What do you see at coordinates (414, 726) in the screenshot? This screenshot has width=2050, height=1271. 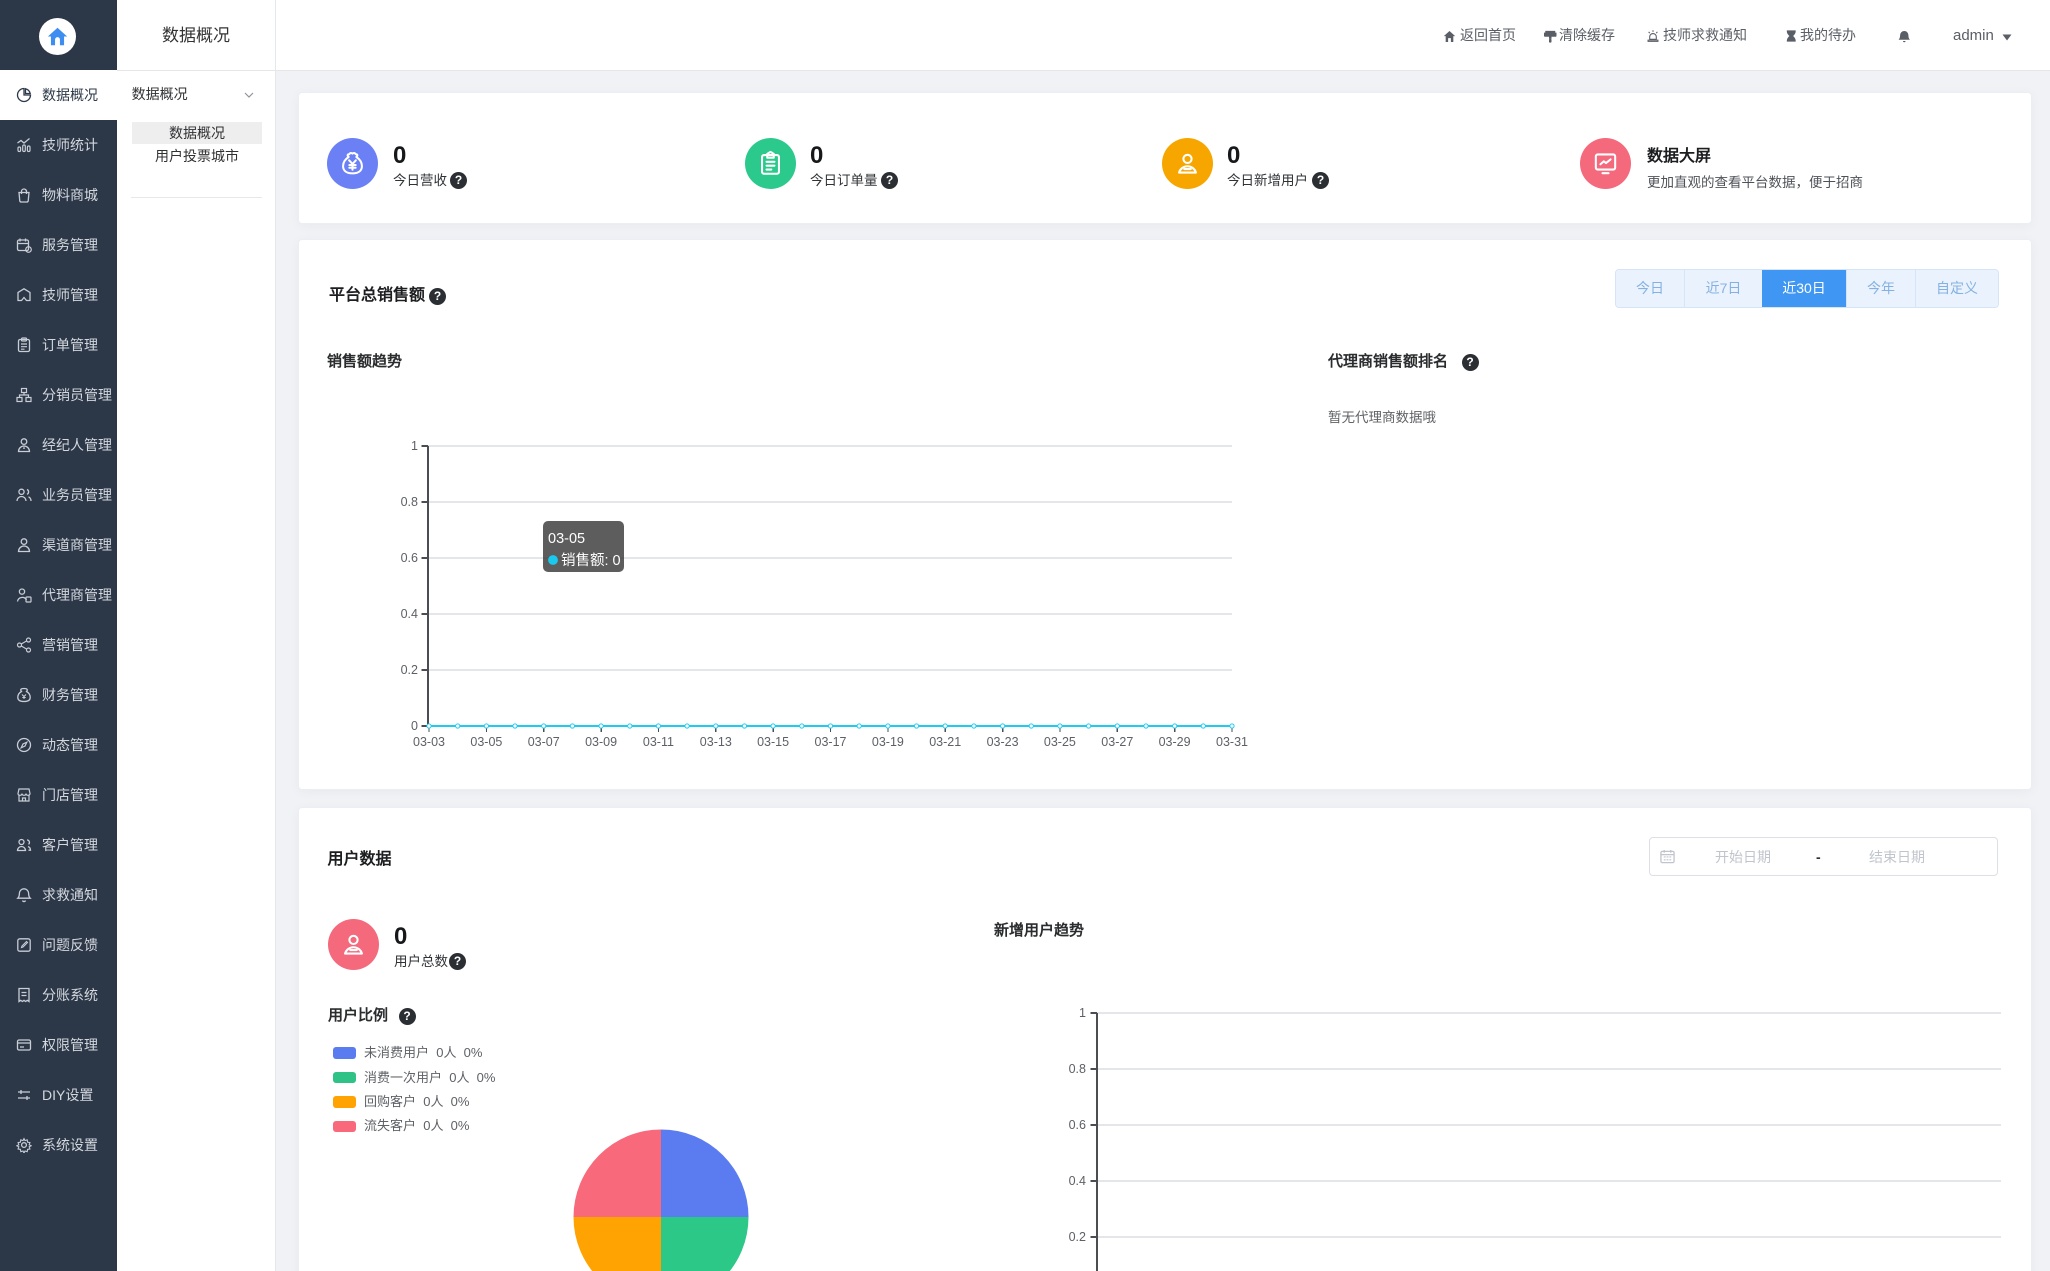 I see `svg-text: 0` at bounding box center [414, 726].